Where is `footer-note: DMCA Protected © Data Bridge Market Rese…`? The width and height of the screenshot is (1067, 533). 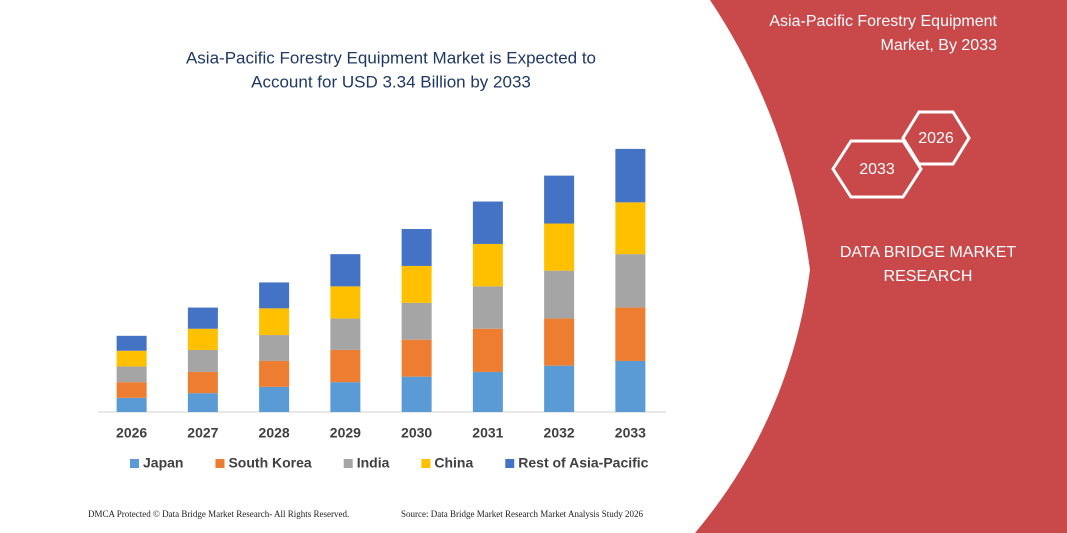
footer-note: DMCA Protected © Data Bridge Market Rese… is located at coordinates (218, 514).